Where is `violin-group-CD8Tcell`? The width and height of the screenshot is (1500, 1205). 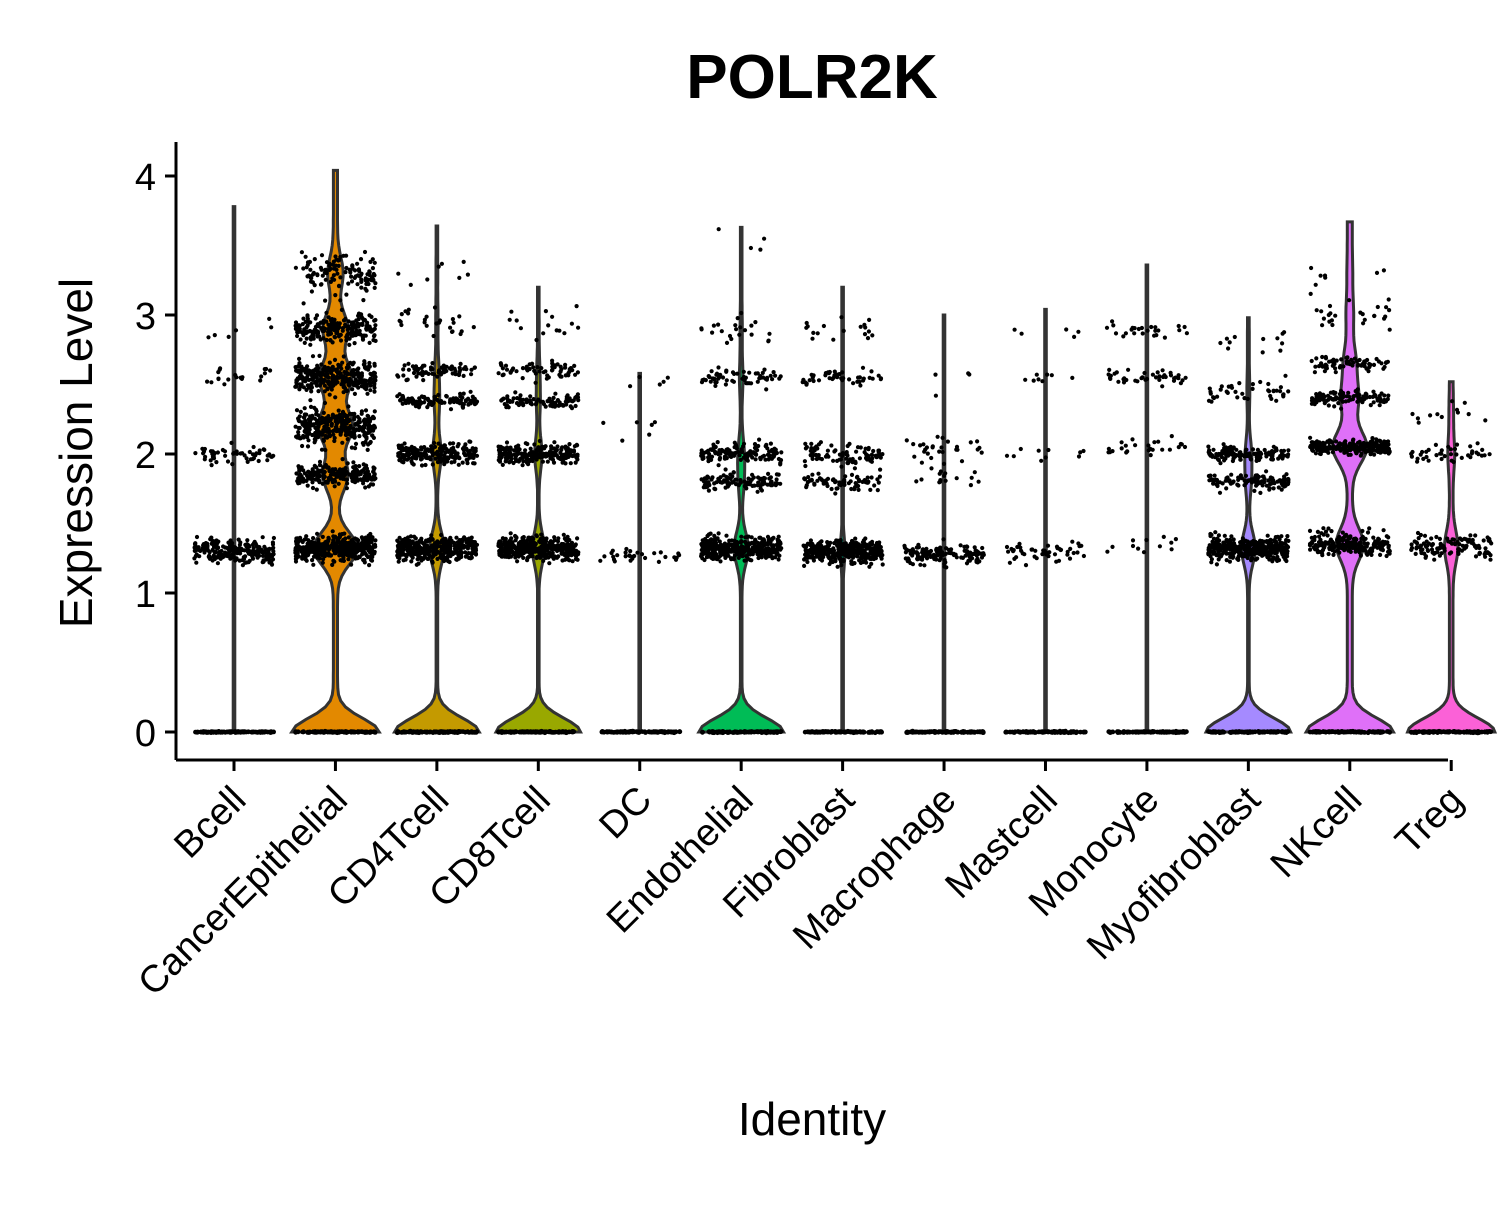 violin-group-CD8Tcell is located at coordinates (538, 510).